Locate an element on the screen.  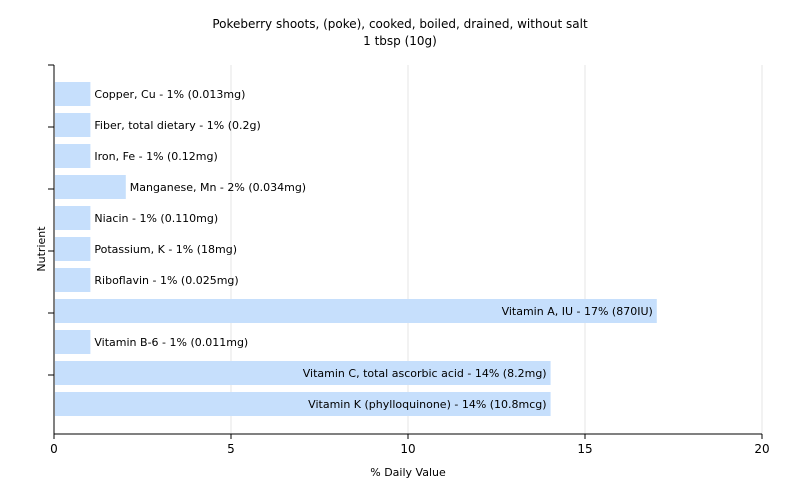
x-axis-label: % Daily Value is located at coordinates (408, 472).